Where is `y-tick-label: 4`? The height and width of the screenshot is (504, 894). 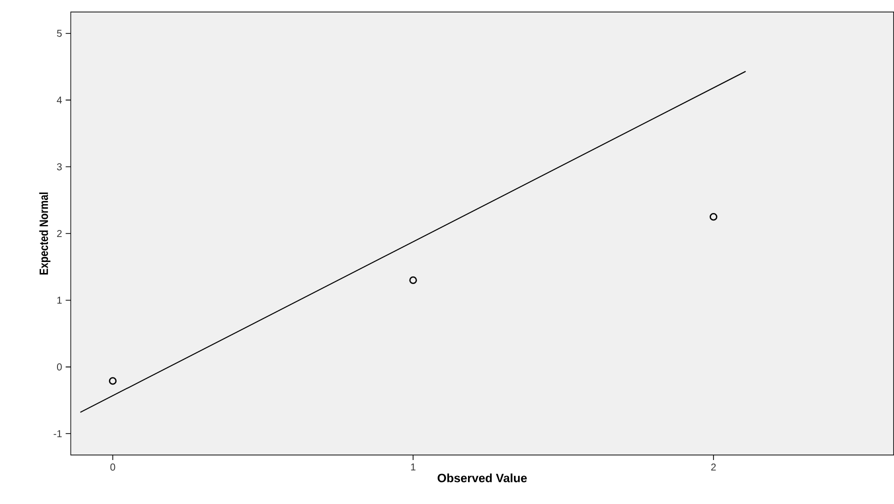 y-tick-label: 4 is located at coordinates (59, 100).